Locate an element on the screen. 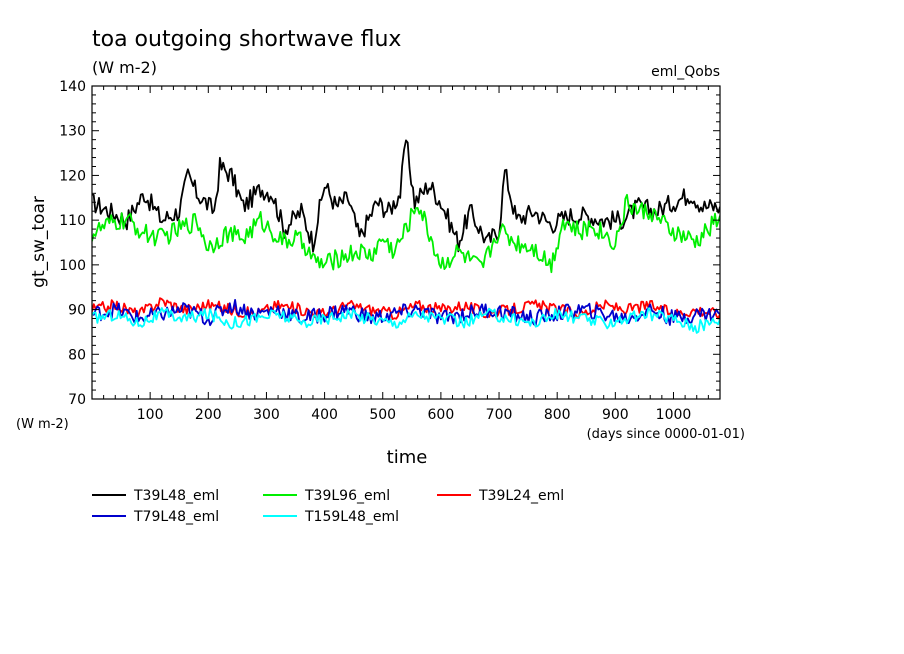 The image size is (904, 654). y-axis-label: gt_sw_toar is located at coordinates (39, 242).